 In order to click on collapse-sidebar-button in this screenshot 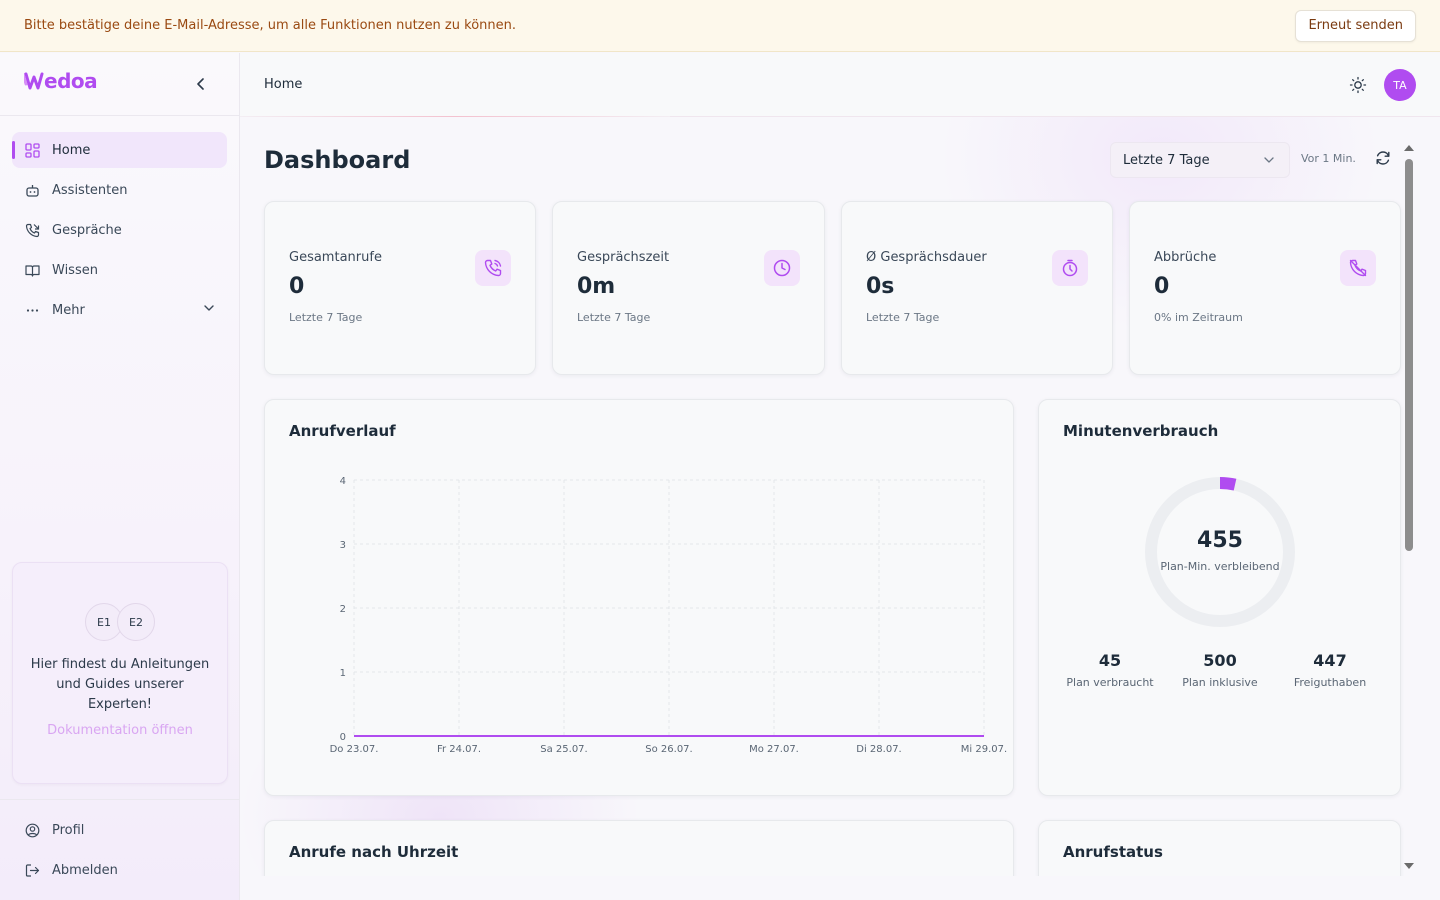, I will do `click(201, 84)`.